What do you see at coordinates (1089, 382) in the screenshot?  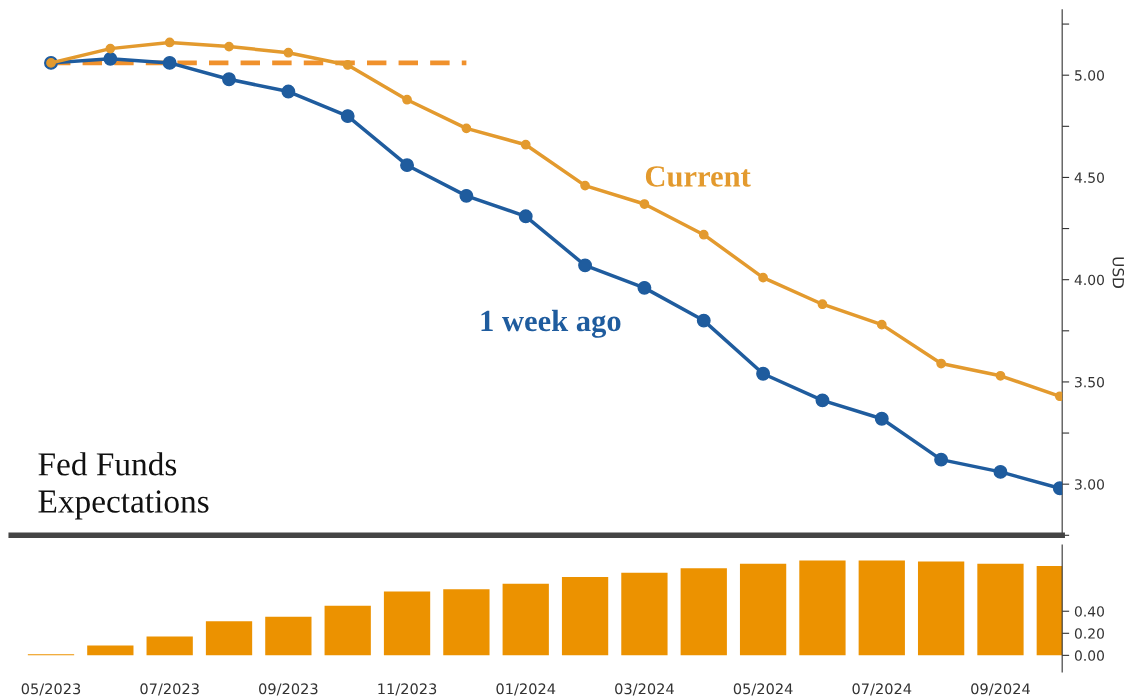 I see `y-tick-label: 3.50` at bounding box center [1089, 382].